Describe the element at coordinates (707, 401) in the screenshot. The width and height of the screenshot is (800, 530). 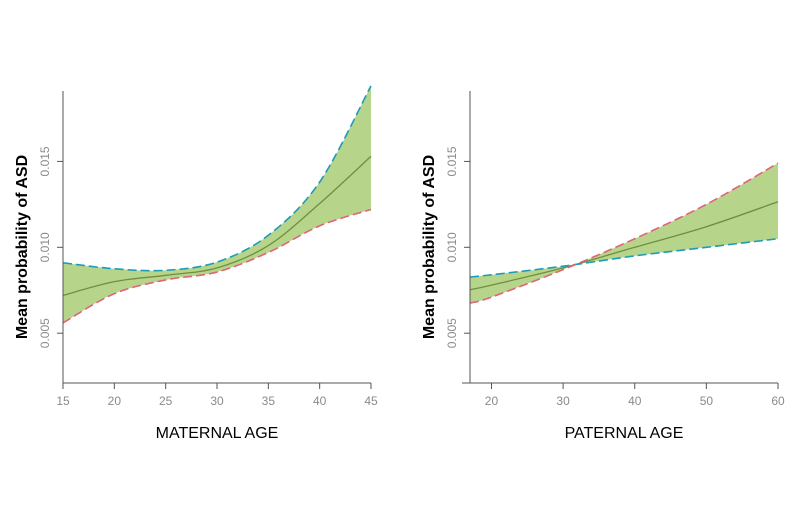
I see `x-tick-label: 50` at that location.